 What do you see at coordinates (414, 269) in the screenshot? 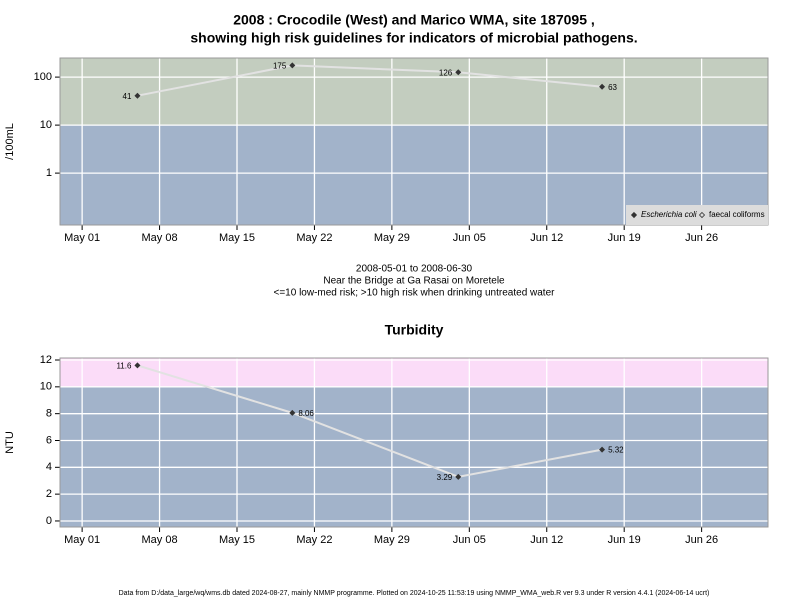
I see `note: 2008-05-01 to 2008-06-30` at bounding box center [414, 269].